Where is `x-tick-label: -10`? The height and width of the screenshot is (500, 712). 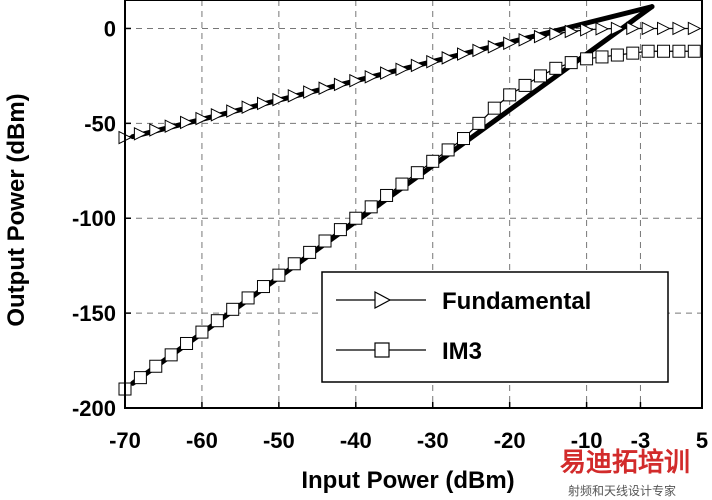
x-tick-label: -10 is located at coordinates (587, 440).